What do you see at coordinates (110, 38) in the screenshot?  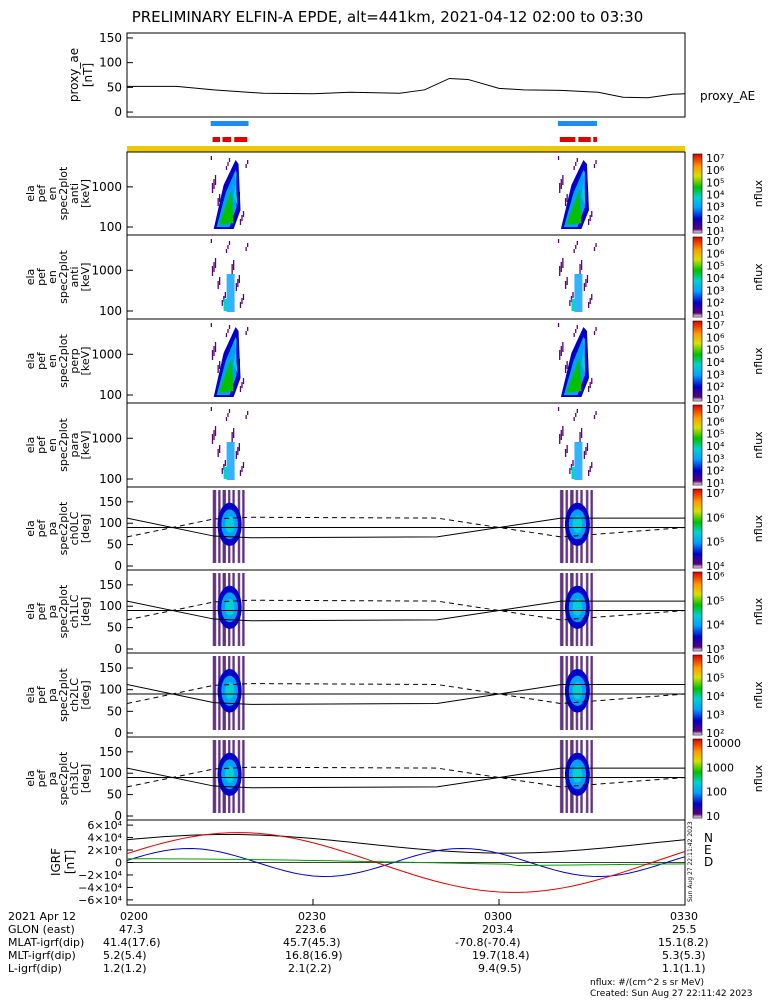 I see `proxy-ae-ytick-label: 150` at bounding box center [110, 38].